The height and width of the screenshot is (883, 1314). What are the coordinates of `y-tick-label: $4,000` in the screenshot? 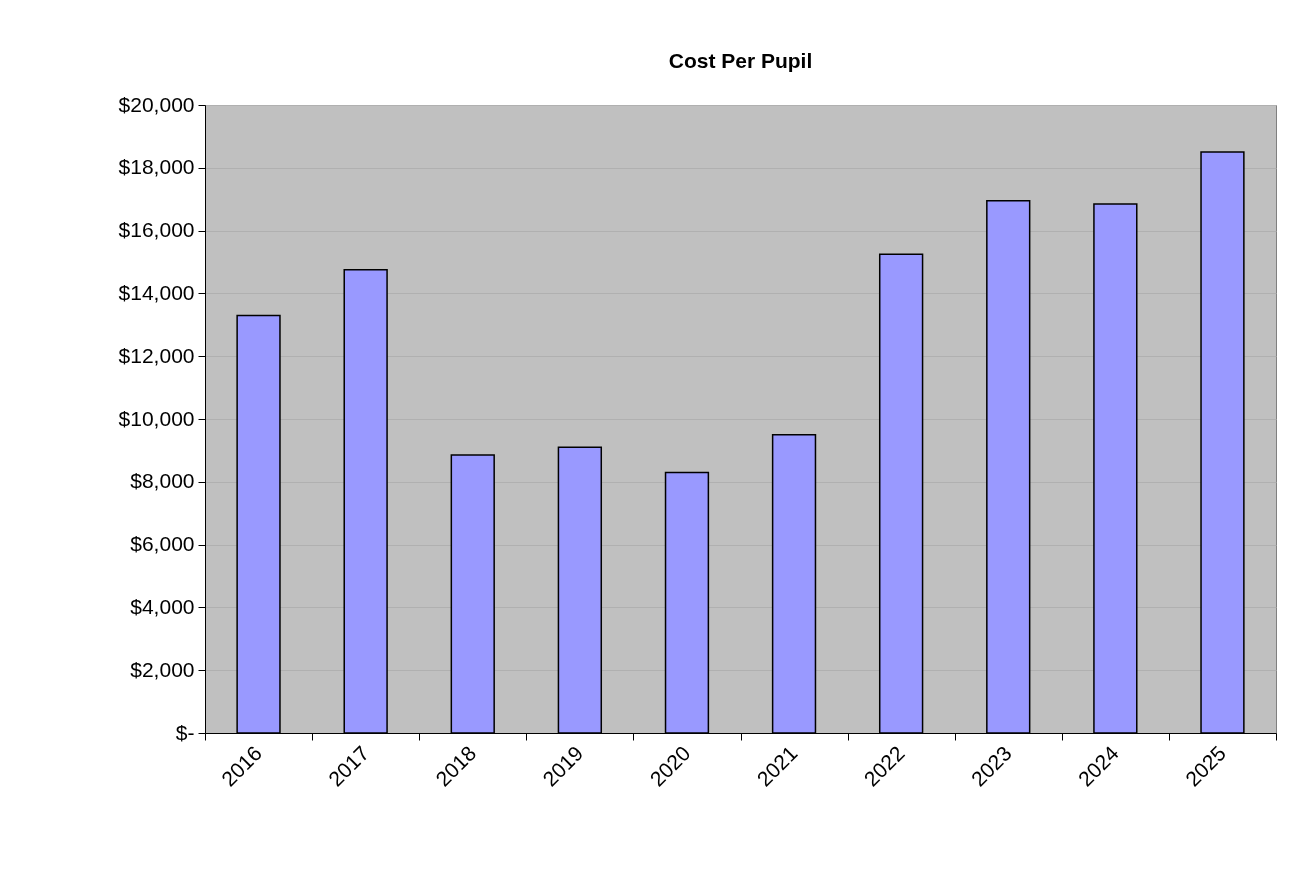 It's located at (162, 606).